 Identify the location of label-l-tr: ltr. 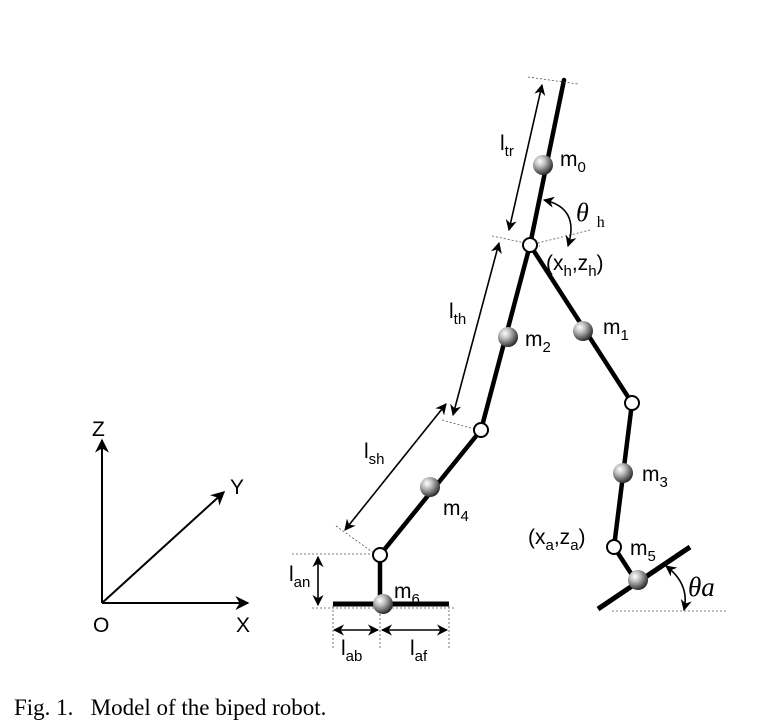
(507, 146).